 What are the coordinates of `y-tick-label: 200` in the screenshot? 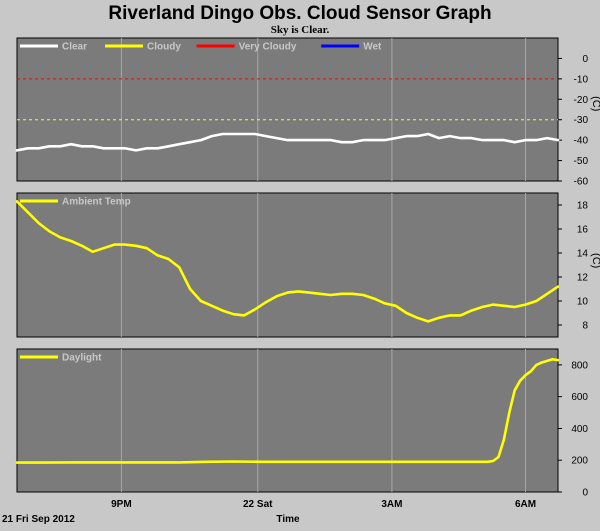 It's located at (579, 461).